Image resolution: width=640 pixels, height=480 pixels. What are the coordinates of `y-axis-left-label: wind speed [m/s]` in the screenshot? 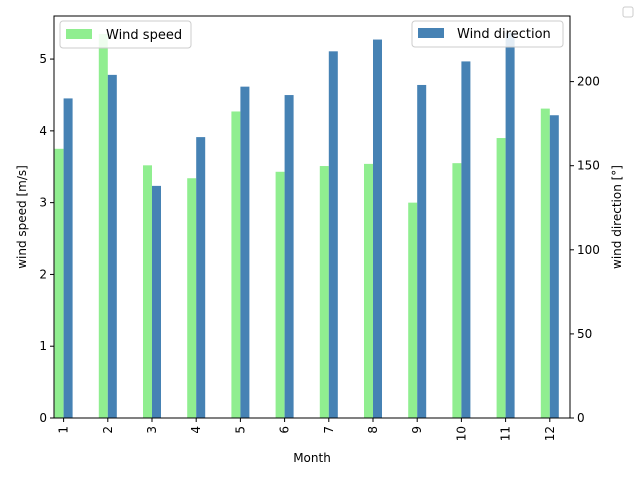 It's located at (22, 217).